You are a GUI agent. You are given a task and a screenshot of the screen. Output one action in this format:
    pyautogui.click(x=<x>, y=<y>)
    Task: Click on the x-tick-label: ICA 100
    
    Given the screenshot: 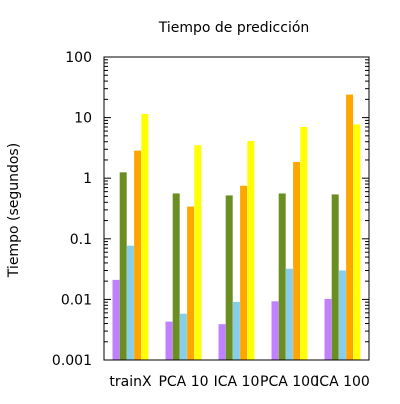 What is the action you would take?
    pyautogui.click(x=342, y=382)
    